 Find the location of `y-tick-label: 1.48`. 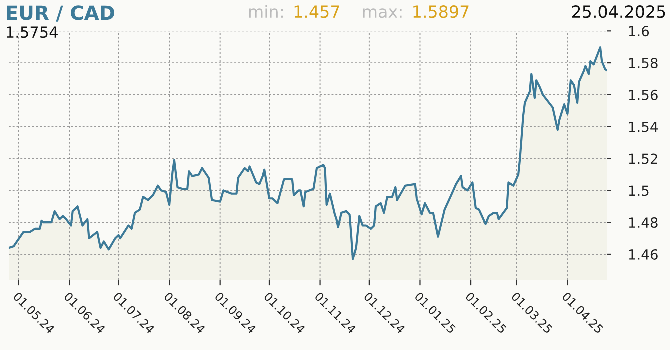

y-tick-label: 1.48 is located at coordinates (643, 223).